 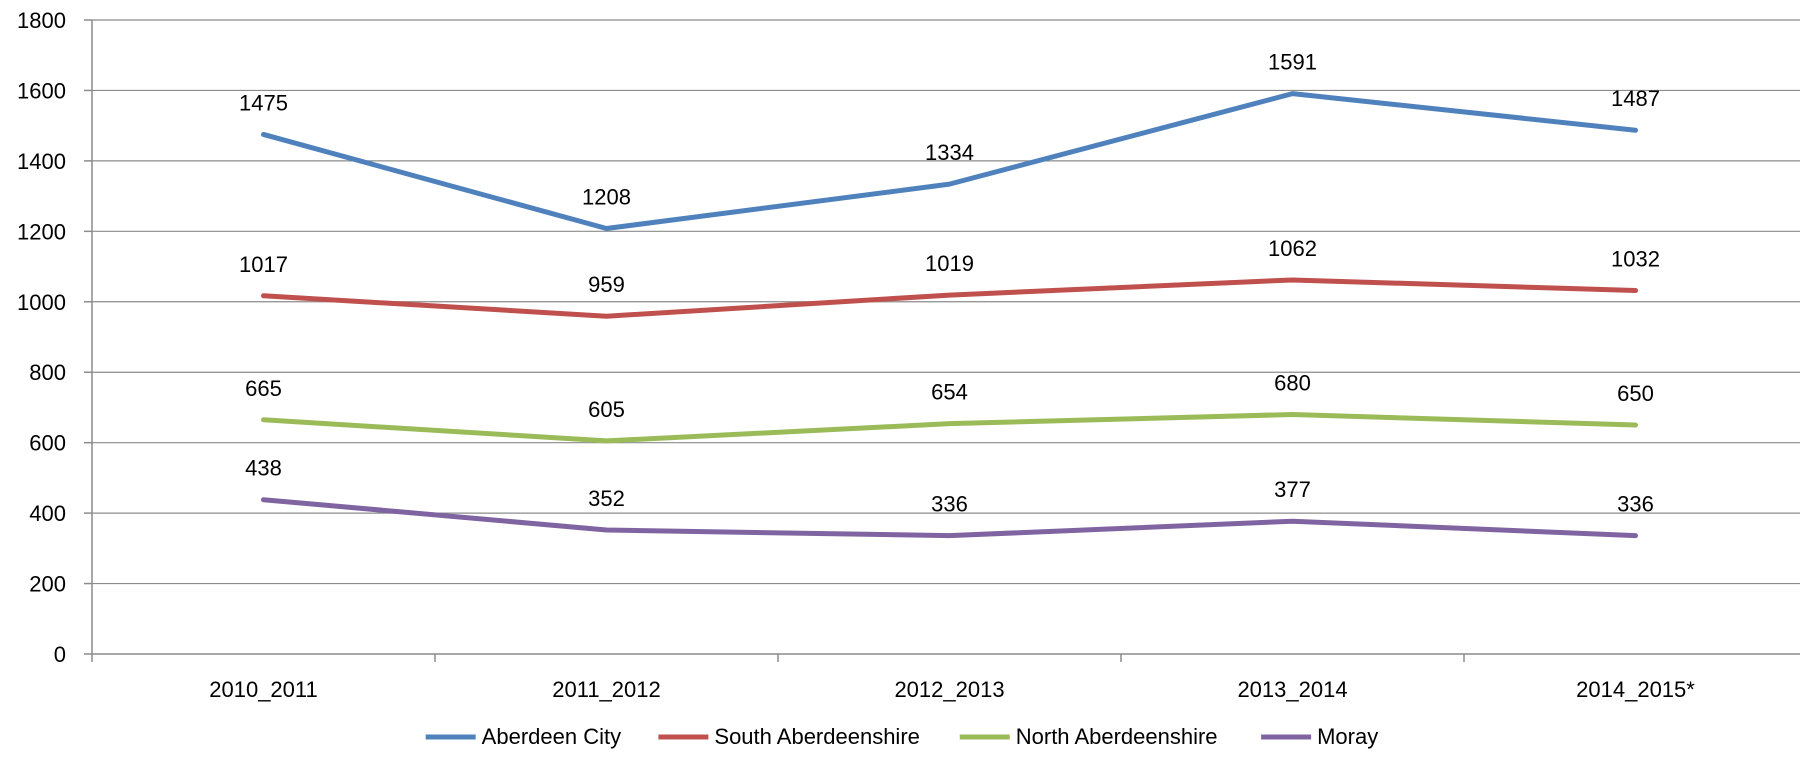 I want to click on y-tick-label: 0, so click(x=60, y=654).